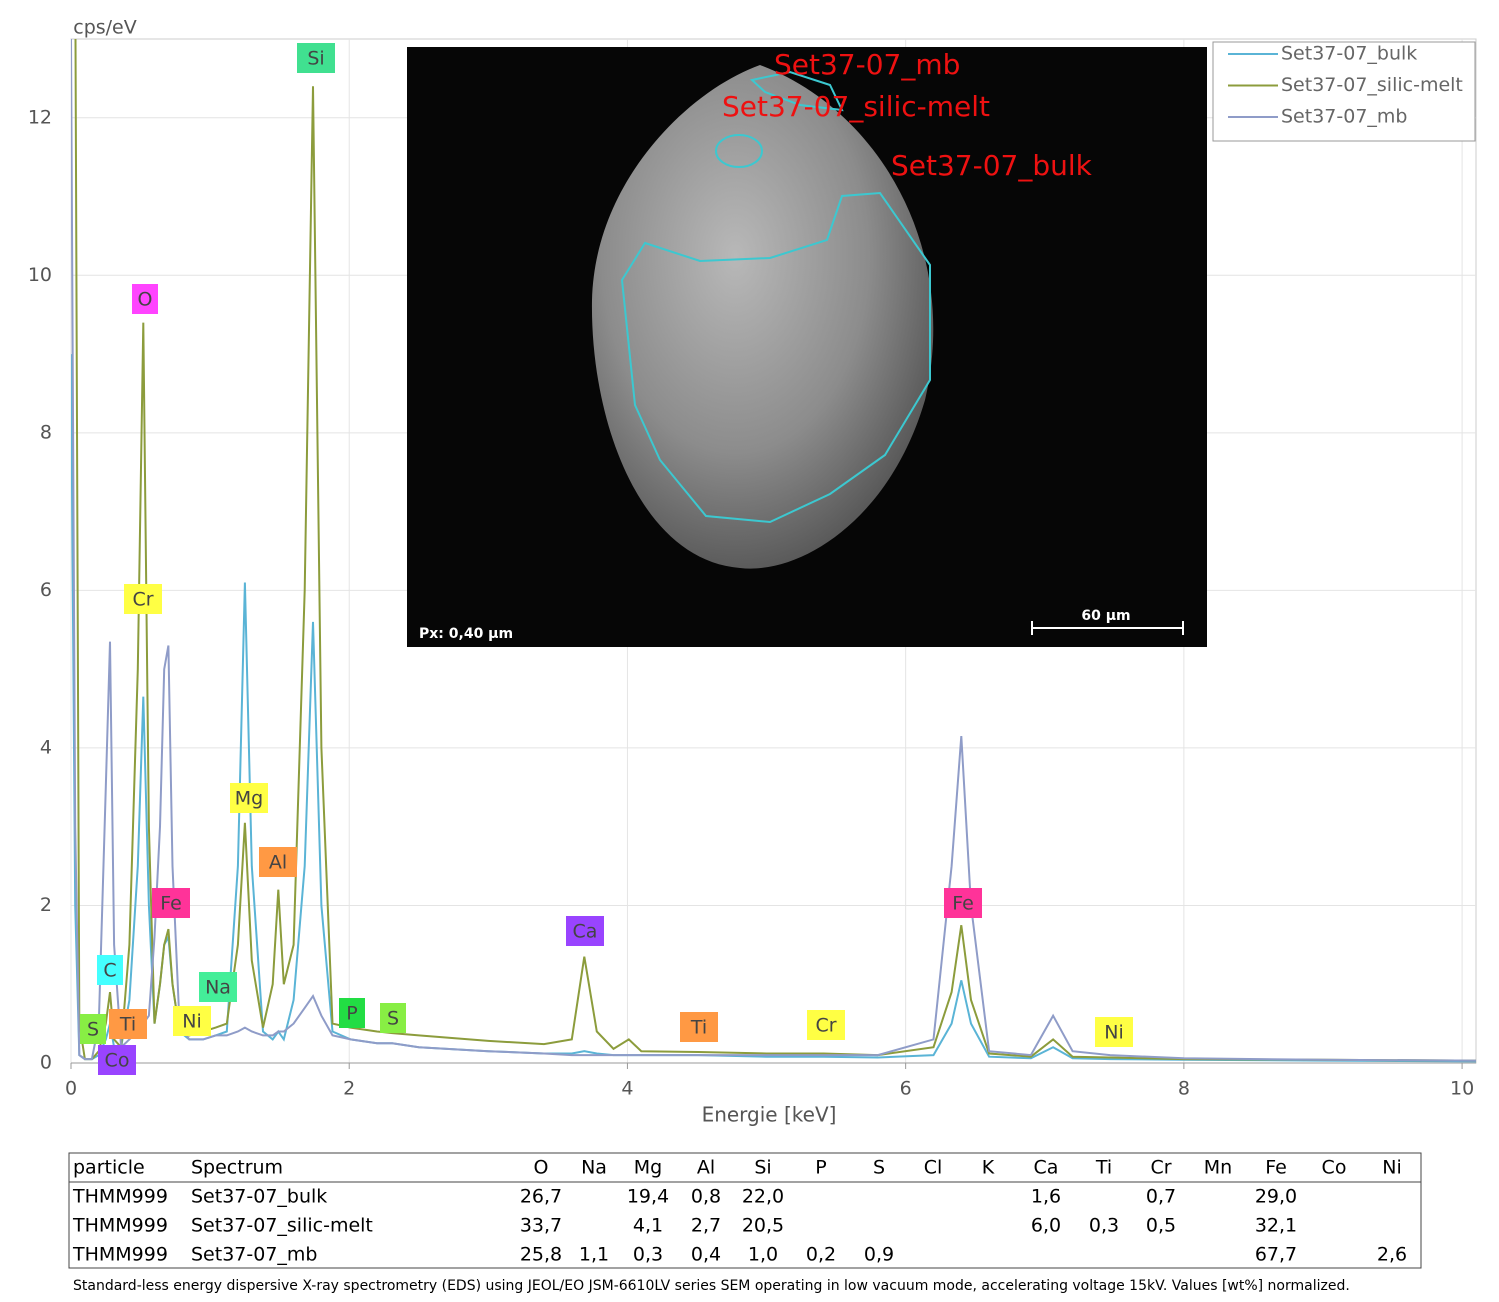  Describe the element at coordinates (46, 747) in the screenshot. I see `y-tick-label: 4` at that location.